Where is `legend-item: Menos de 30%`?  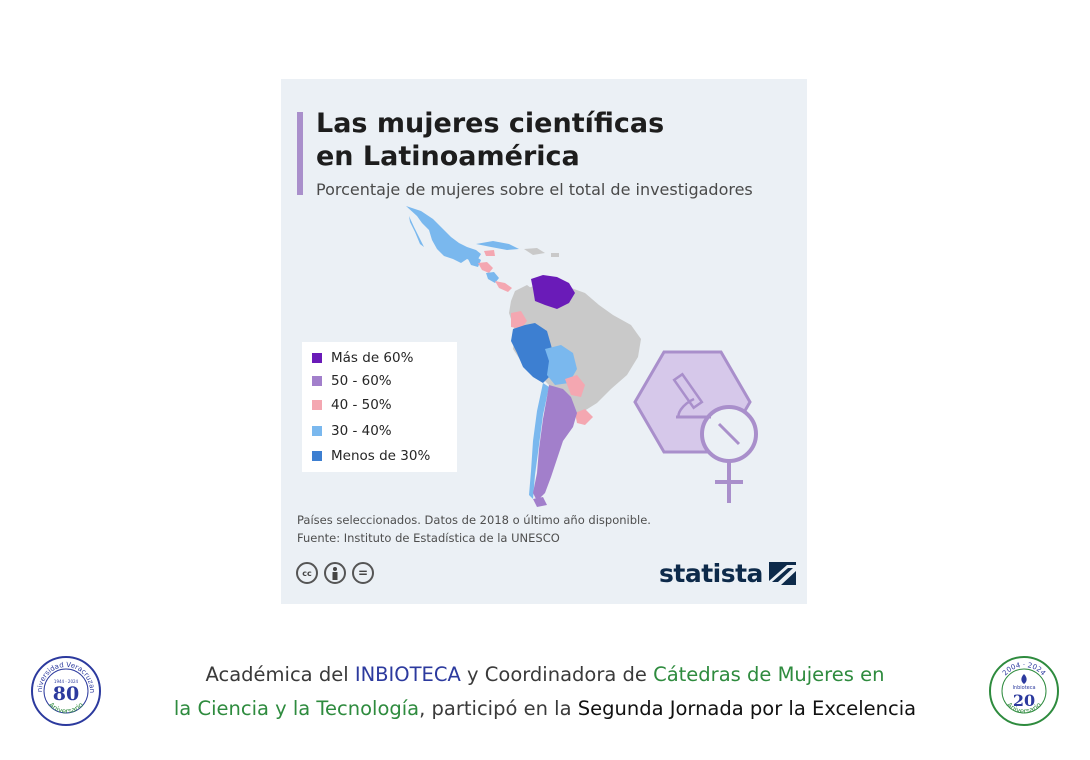
legend-item: Menos de 30% is located at coordinates (371, 456).